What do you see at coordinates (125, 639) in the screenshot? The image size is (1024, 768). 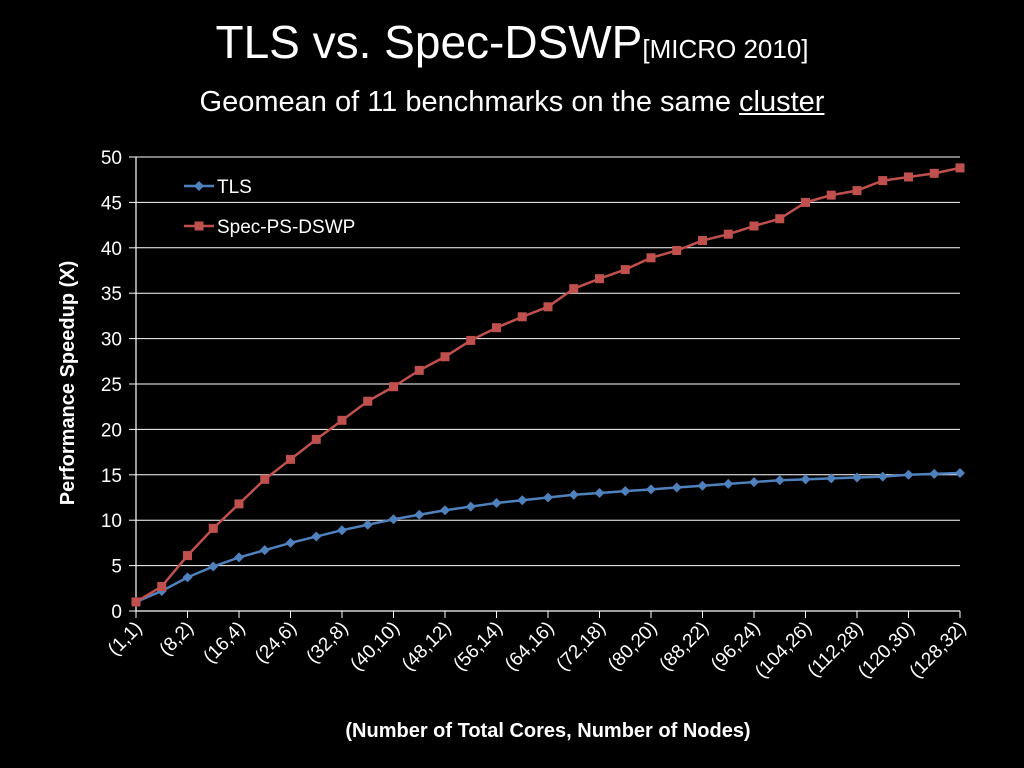 I see `x-tick-label: (1,1)` at bounding box center [125, 639].